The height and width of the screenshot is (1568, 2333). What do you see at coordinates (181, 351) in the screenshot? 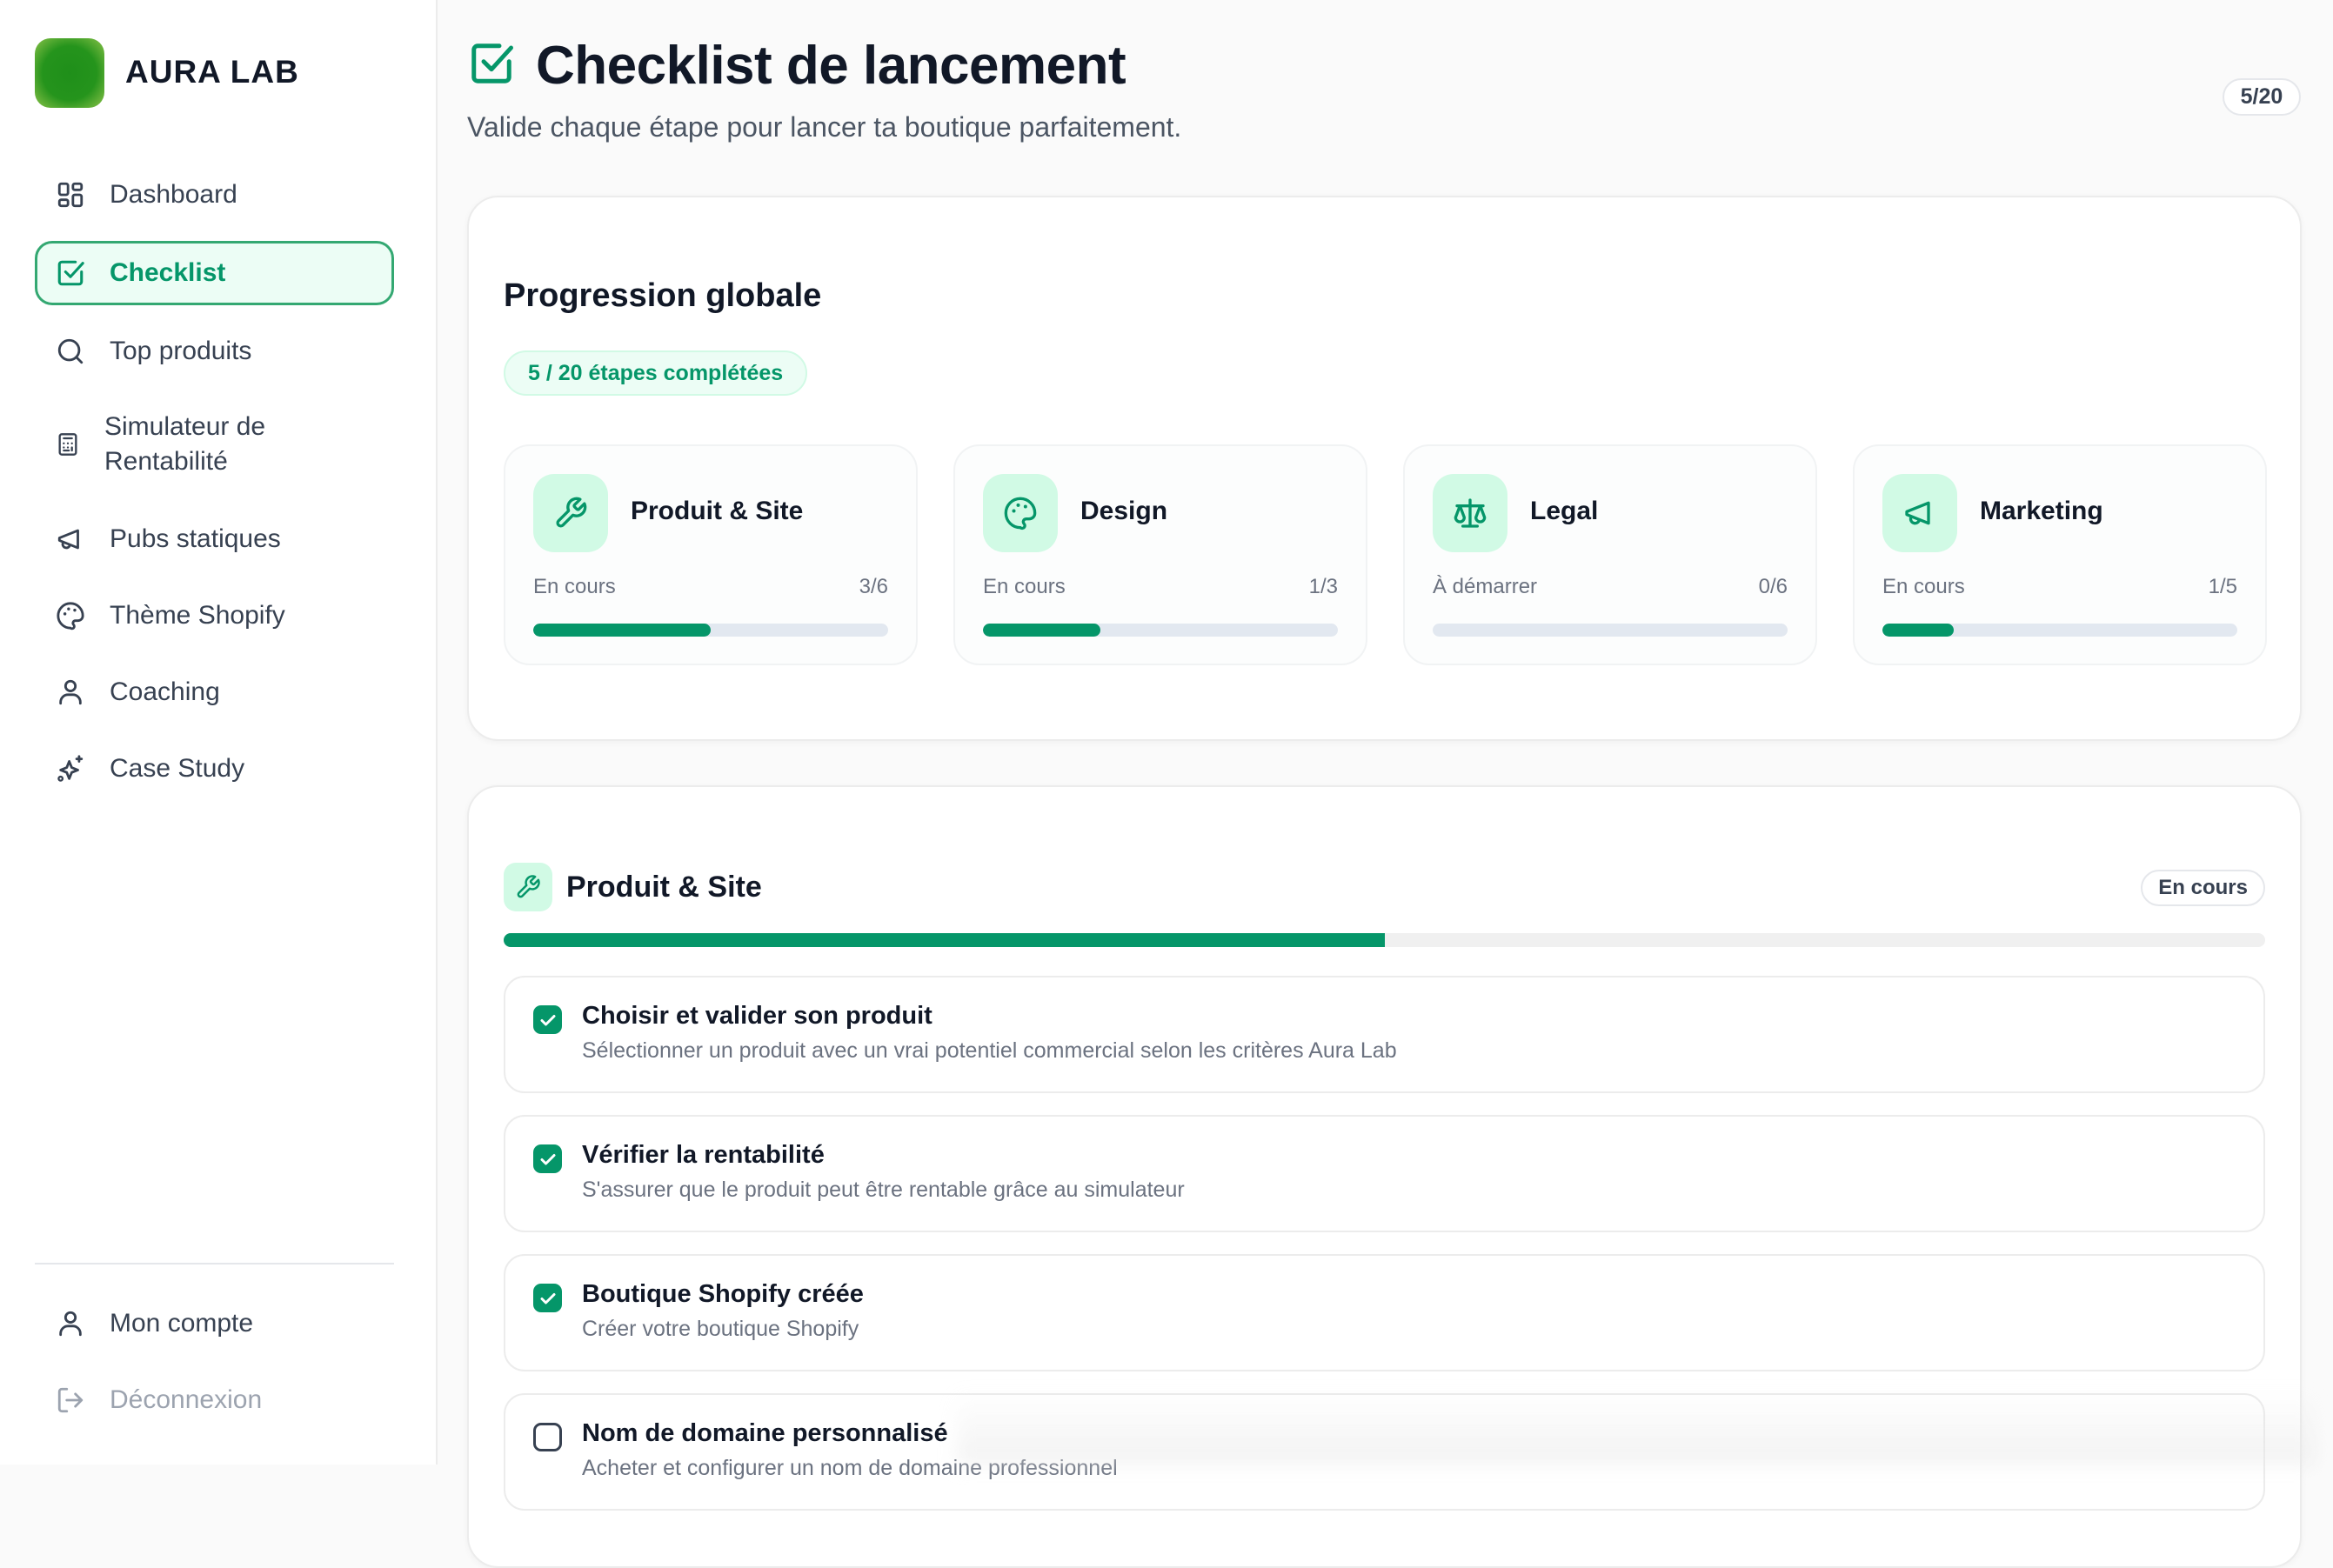
I see `sidebar-item-label: Top produits` at bounding box center [181, 351].